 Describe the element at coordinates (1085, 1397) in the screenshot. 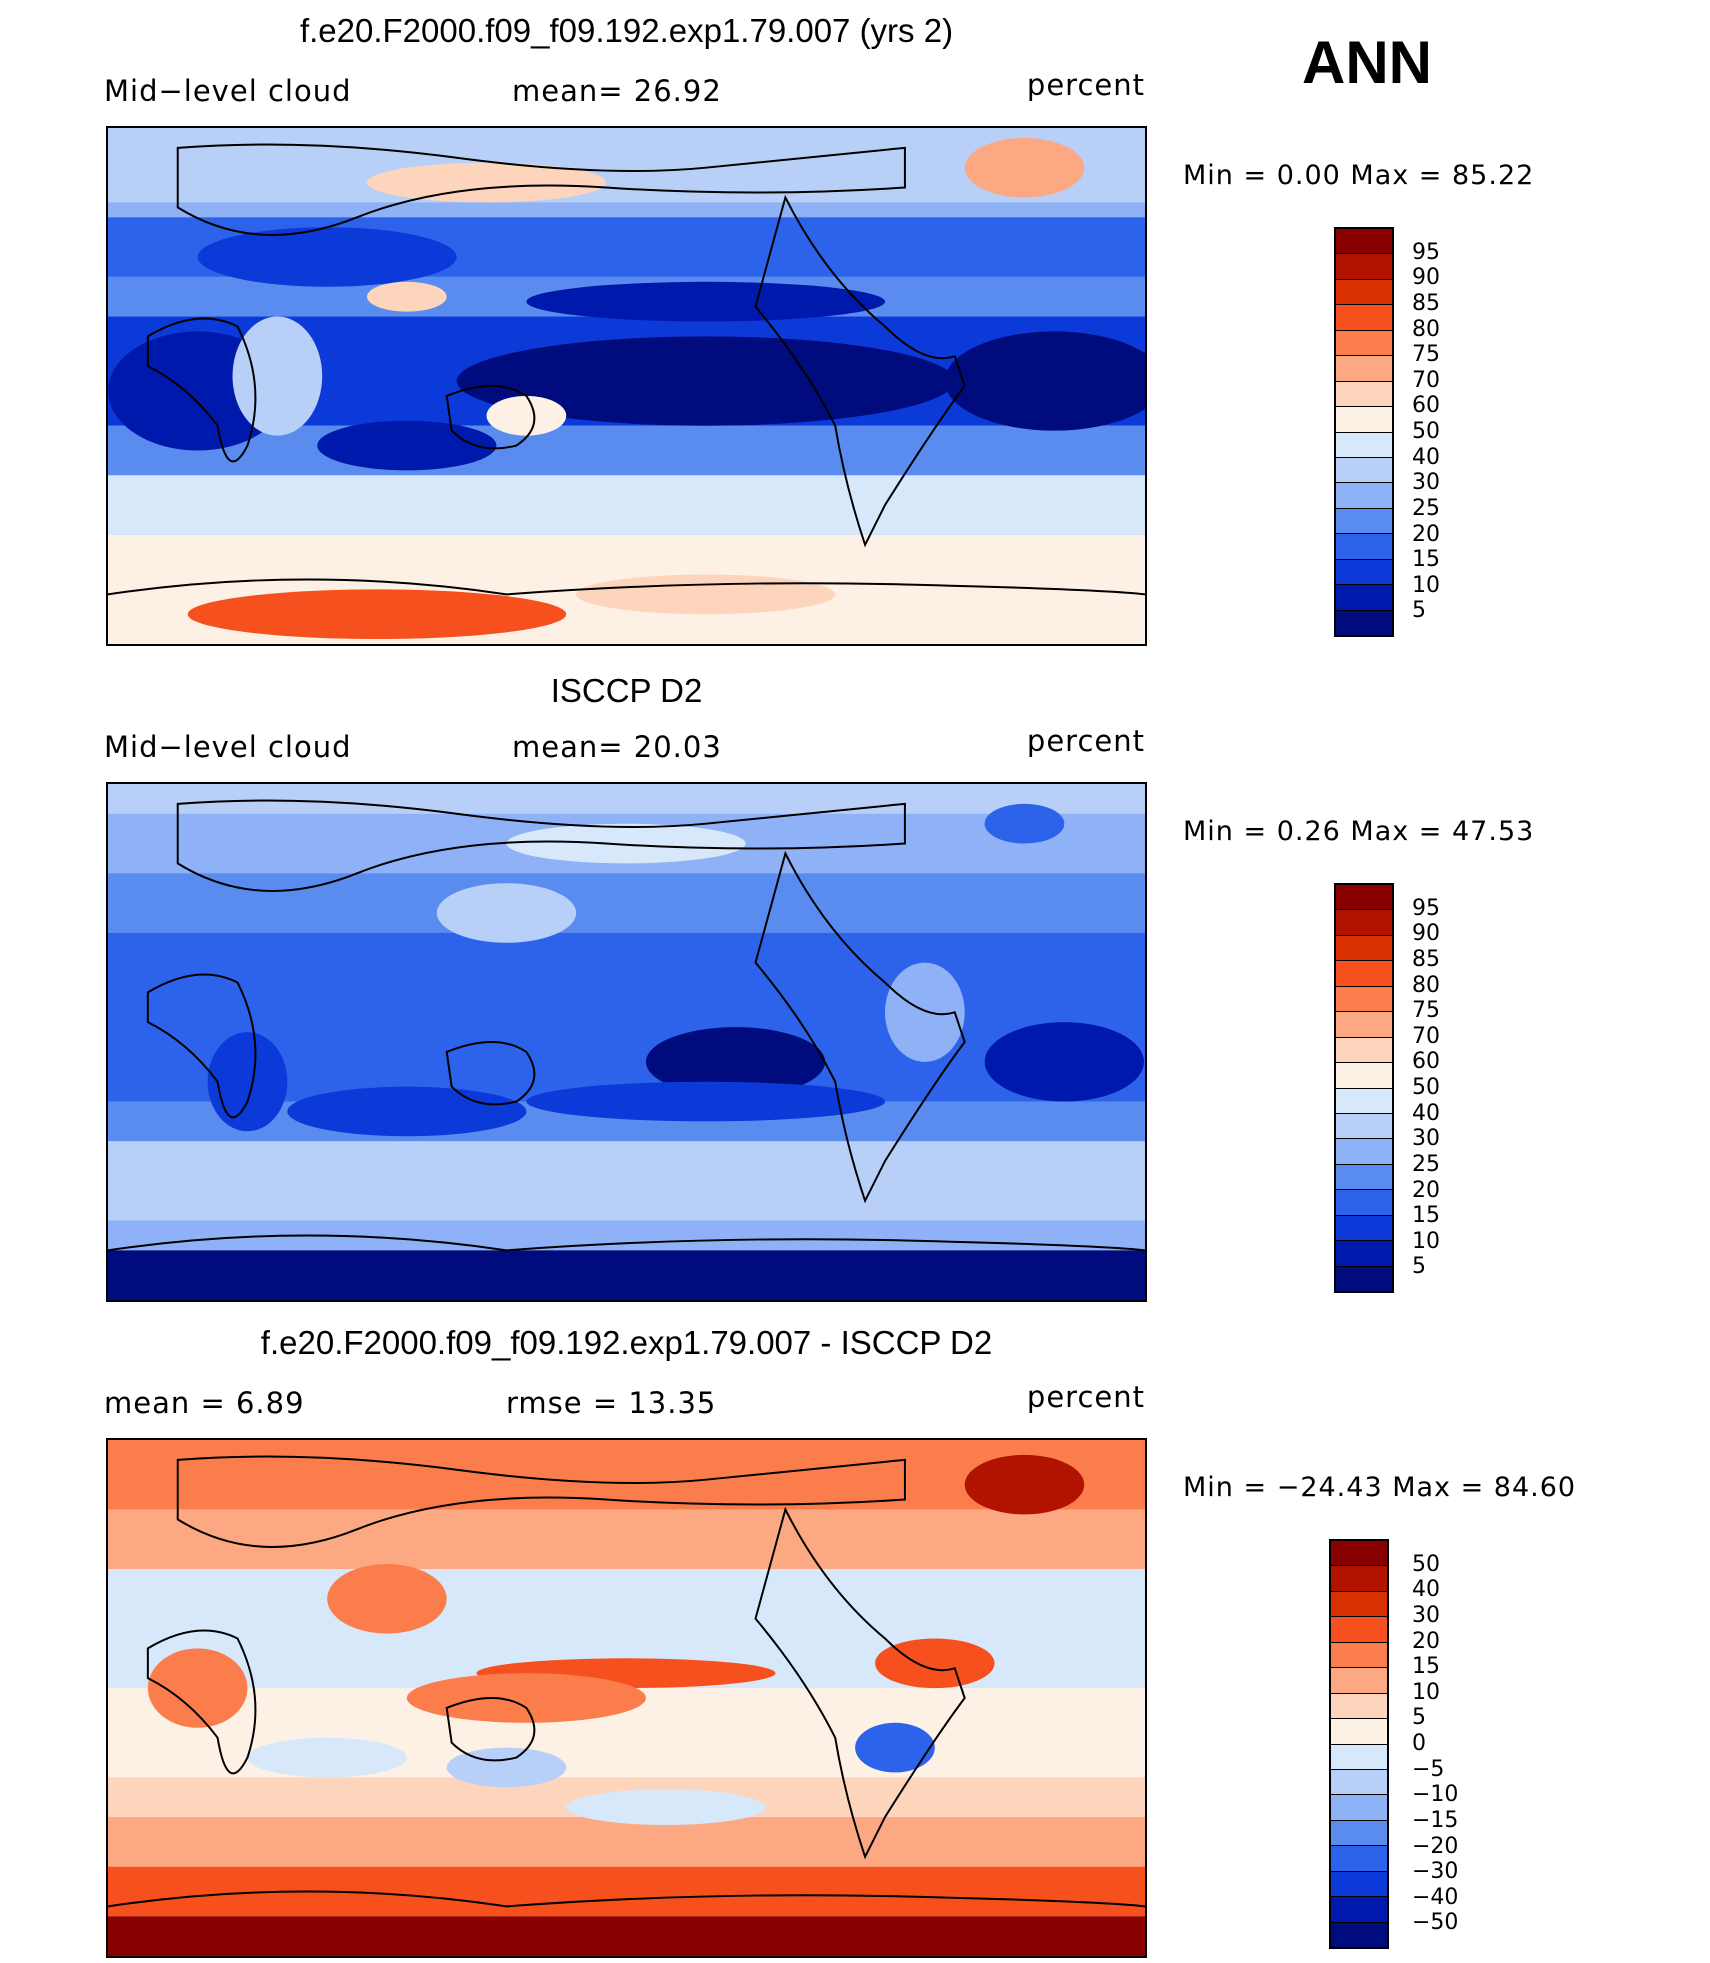

I see `panel-3-units-label: percent` at that location.